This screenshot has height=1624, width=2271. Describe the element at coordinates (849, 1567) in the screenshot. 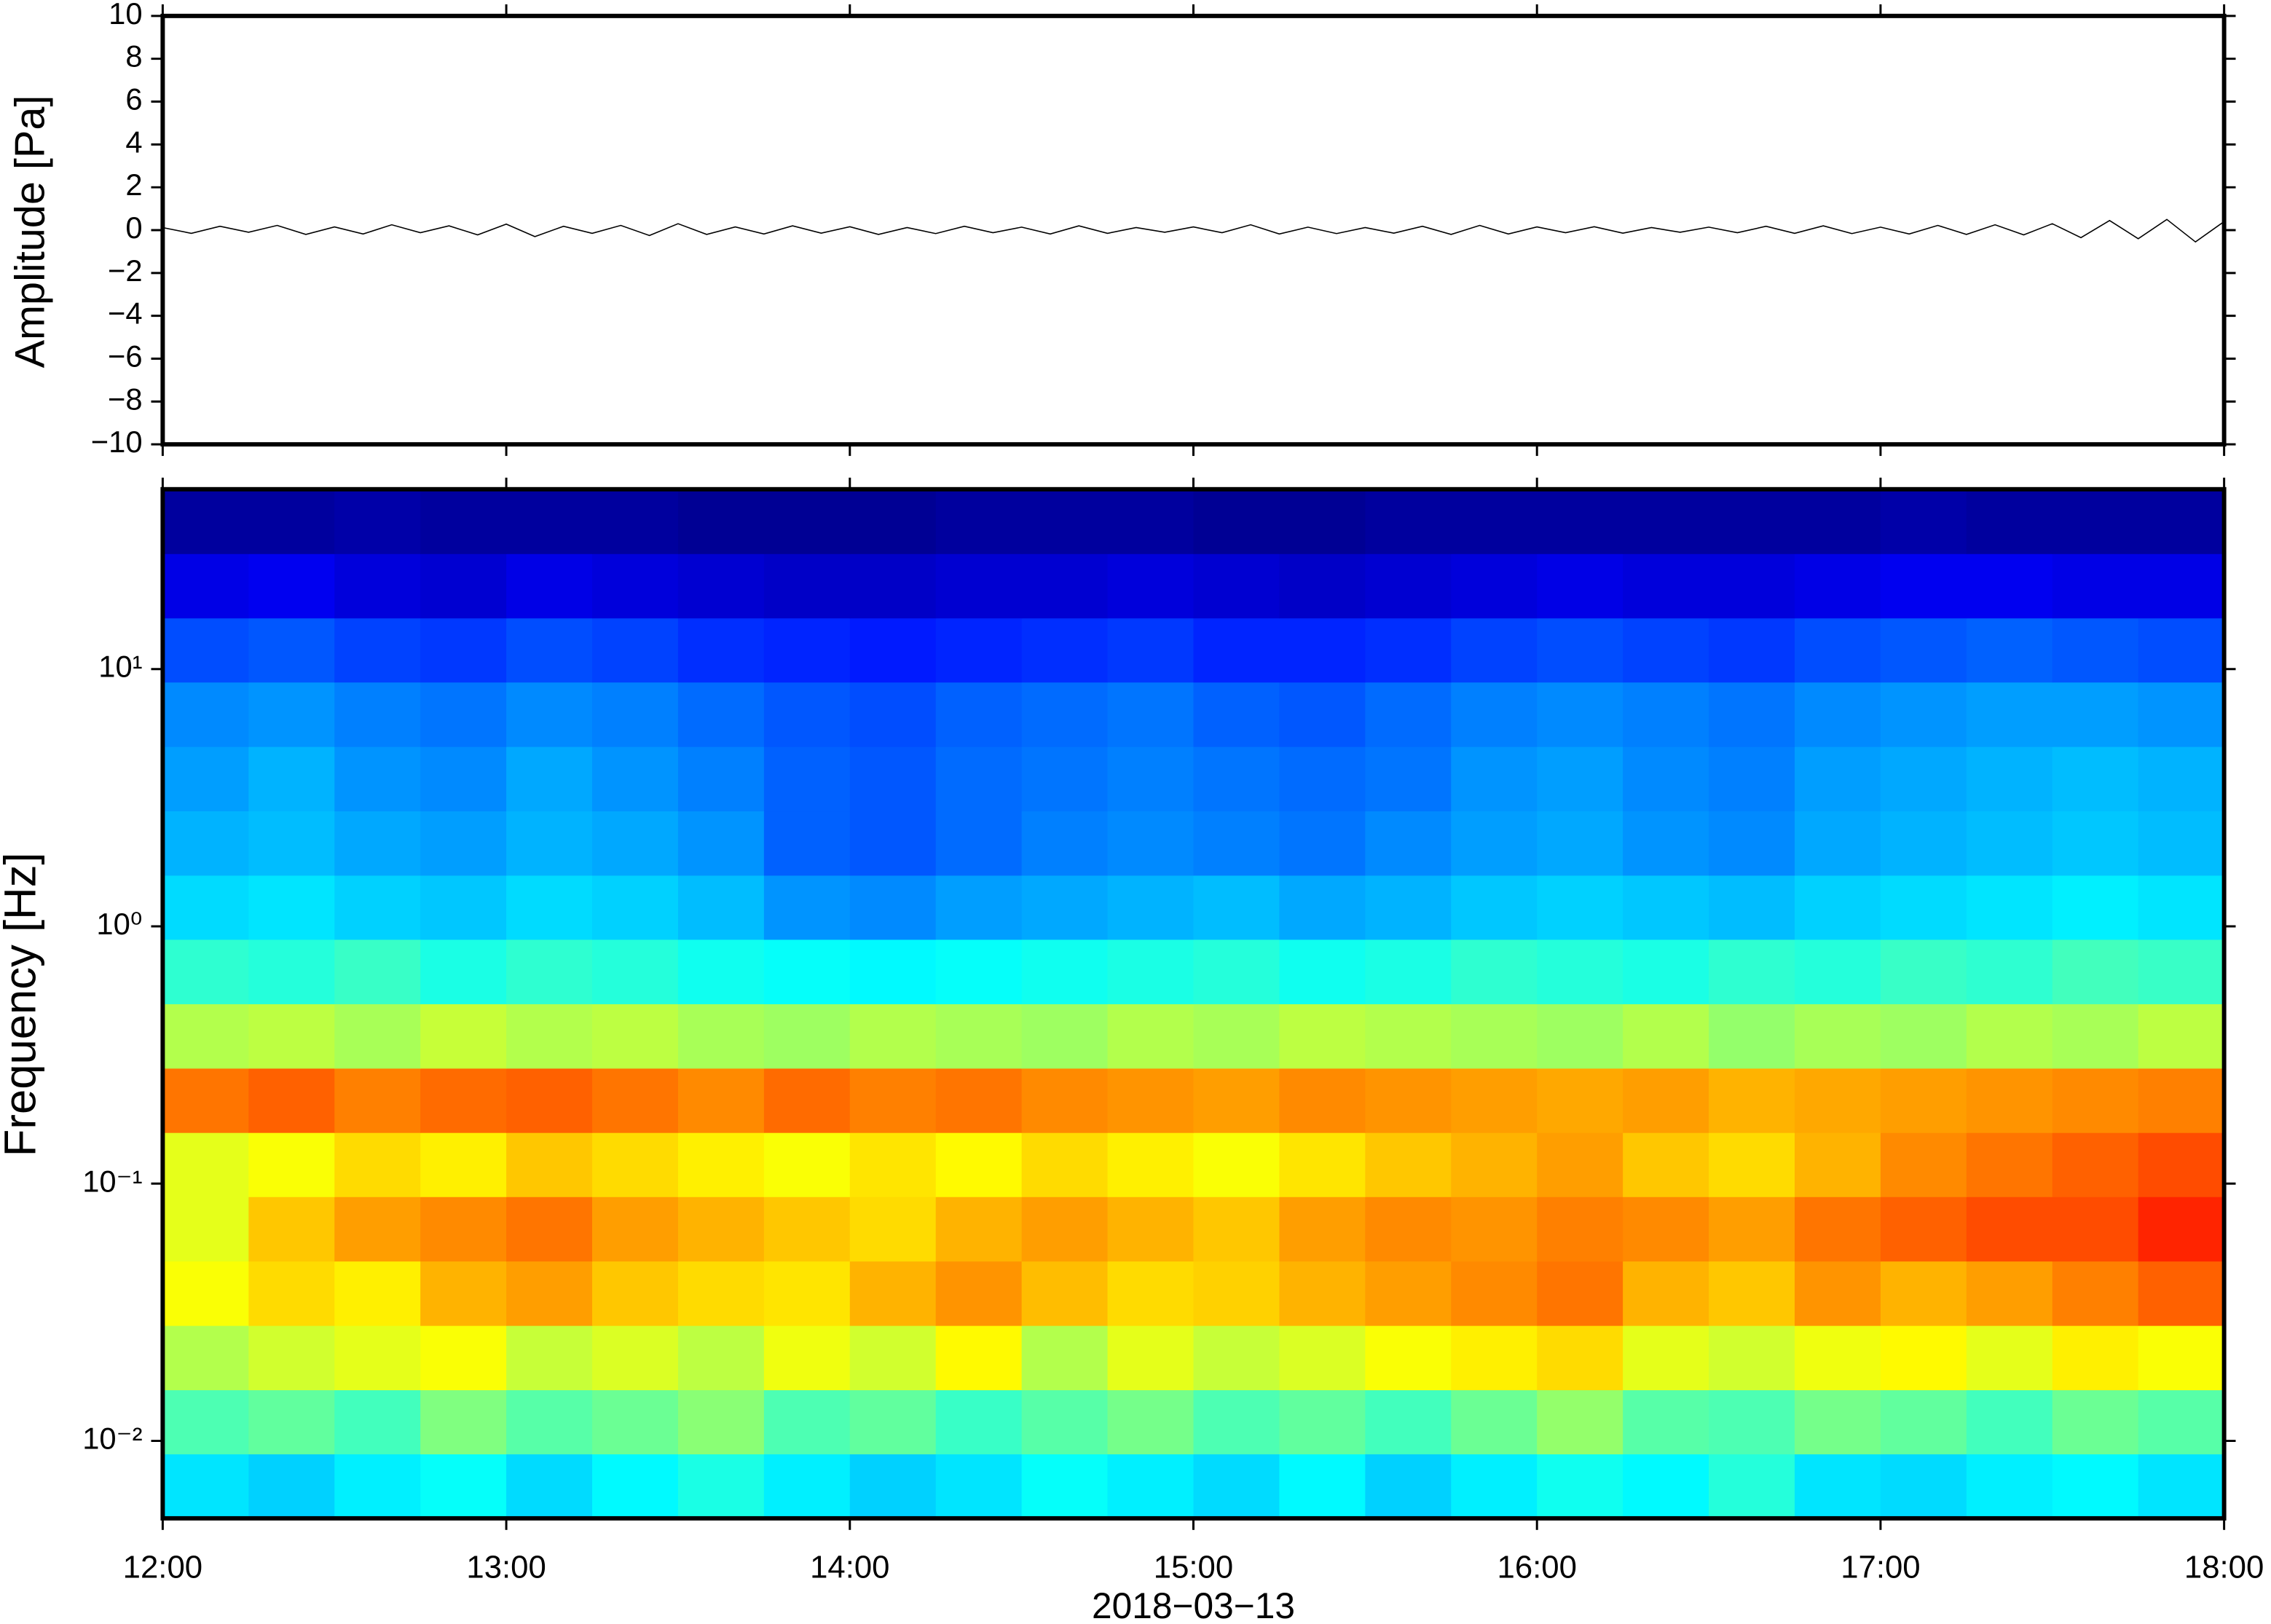

I see `x-tick-label: 14:00` at that location.